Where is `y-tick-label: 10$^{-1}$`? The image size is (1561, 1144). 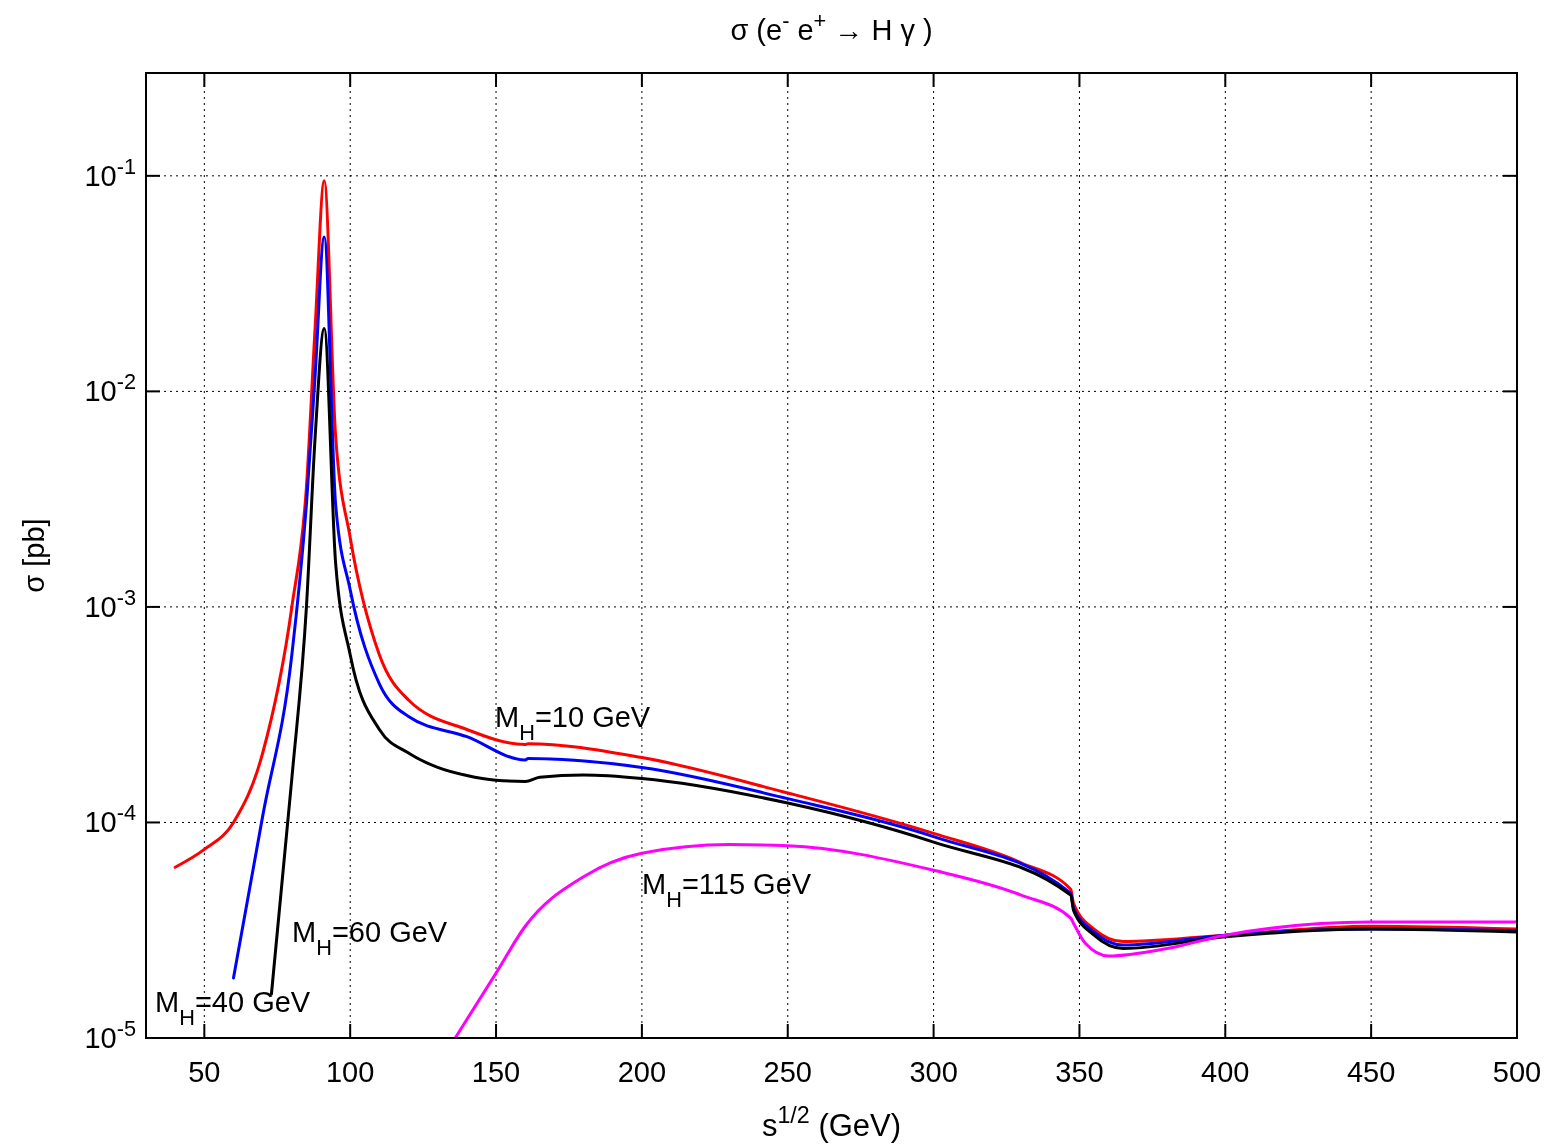 y-tick-label: 10$^{-1}$ is located at coordinates (110, 172).